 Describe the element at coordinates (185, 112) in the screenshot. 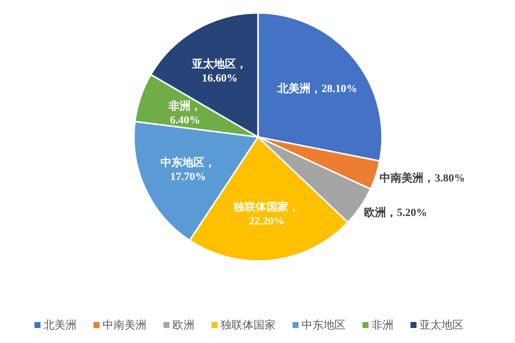

I see `data-label: 非洲， 6.40%` at that location.